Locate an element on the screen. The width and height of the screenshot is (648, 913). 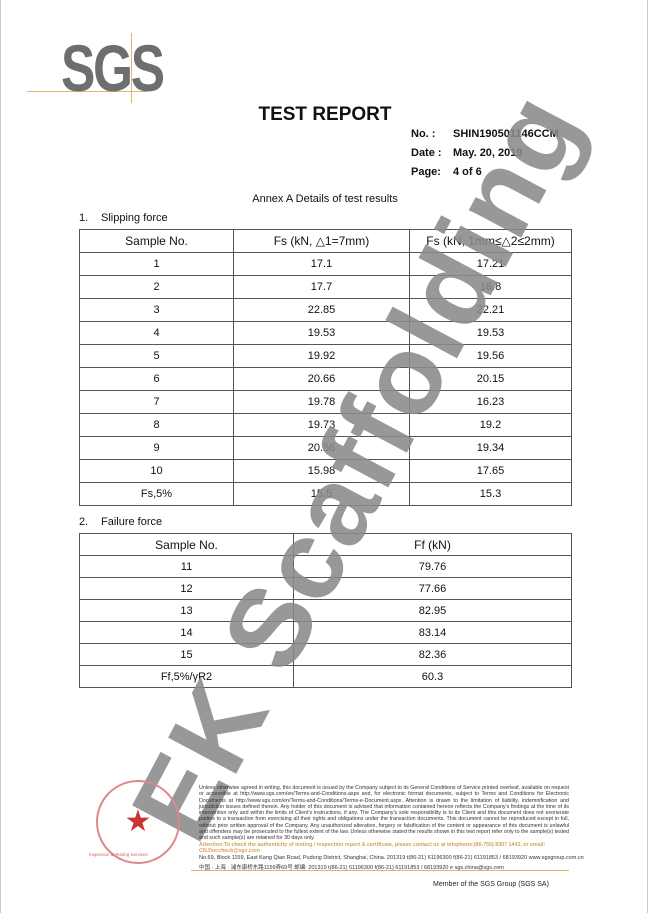
table-cell: 19.2 is located at coordinates (490, 425).